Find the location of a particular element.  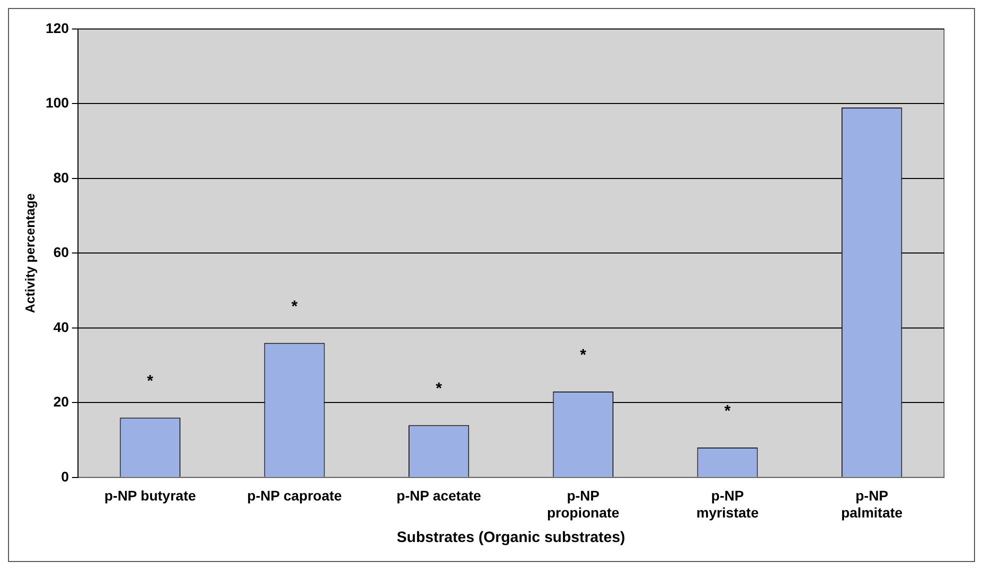

y-axis-title: Activity percentage is located at coordinates (30, 253).